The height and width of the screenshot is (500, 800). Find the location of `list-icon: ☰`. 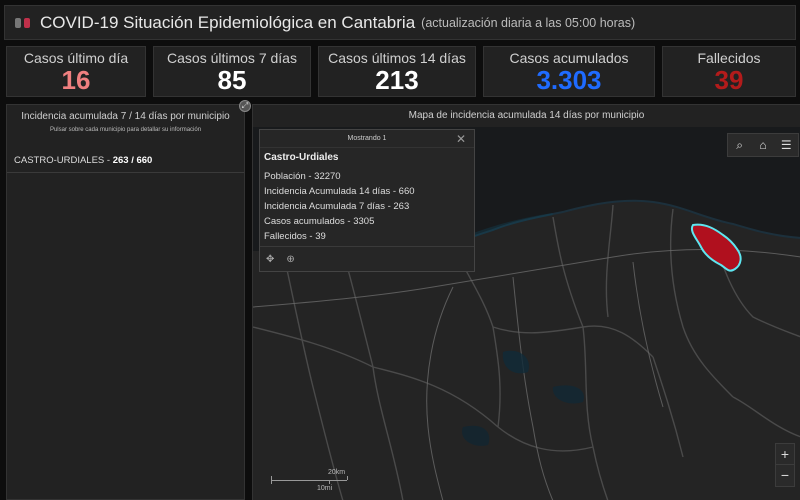

list-icon: ☰ is located at coordinates (786, 145).